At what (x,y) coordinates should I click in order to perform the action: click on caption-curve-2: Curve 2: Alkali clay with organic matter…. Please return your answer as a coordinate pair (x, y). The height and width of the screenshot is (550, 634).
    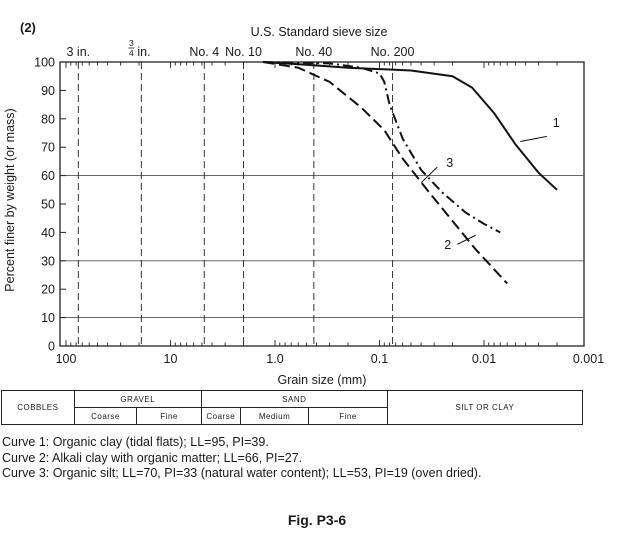
    Looking at the image, I should click on (152, 457).